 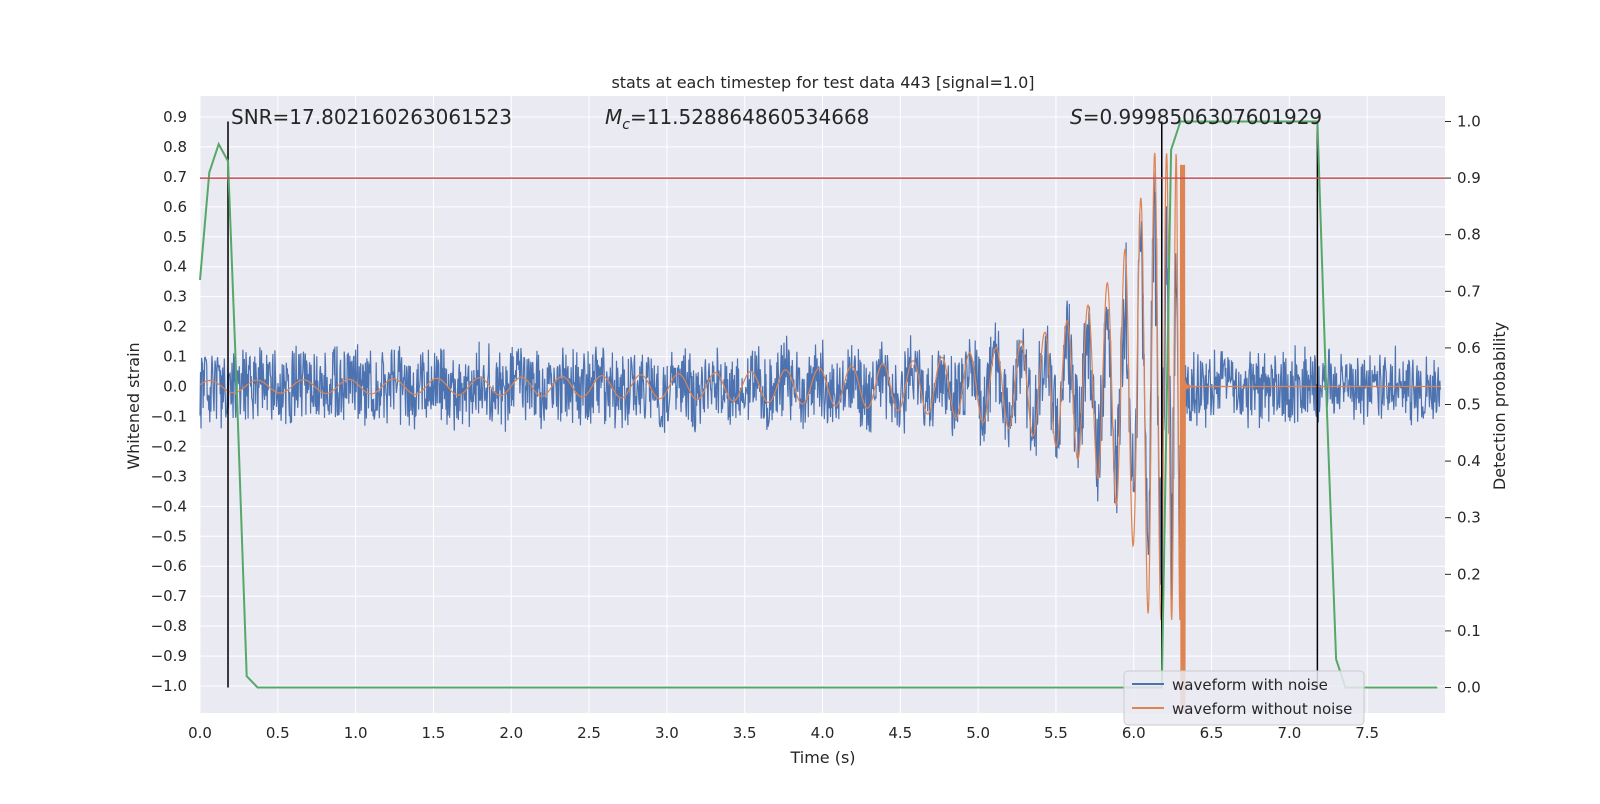 What do you see at coordinates (1262, 709) in the screenshot?
I see `legend-label-waveform-without-noise: waveform without noise` at bounding box center [1262, 709].